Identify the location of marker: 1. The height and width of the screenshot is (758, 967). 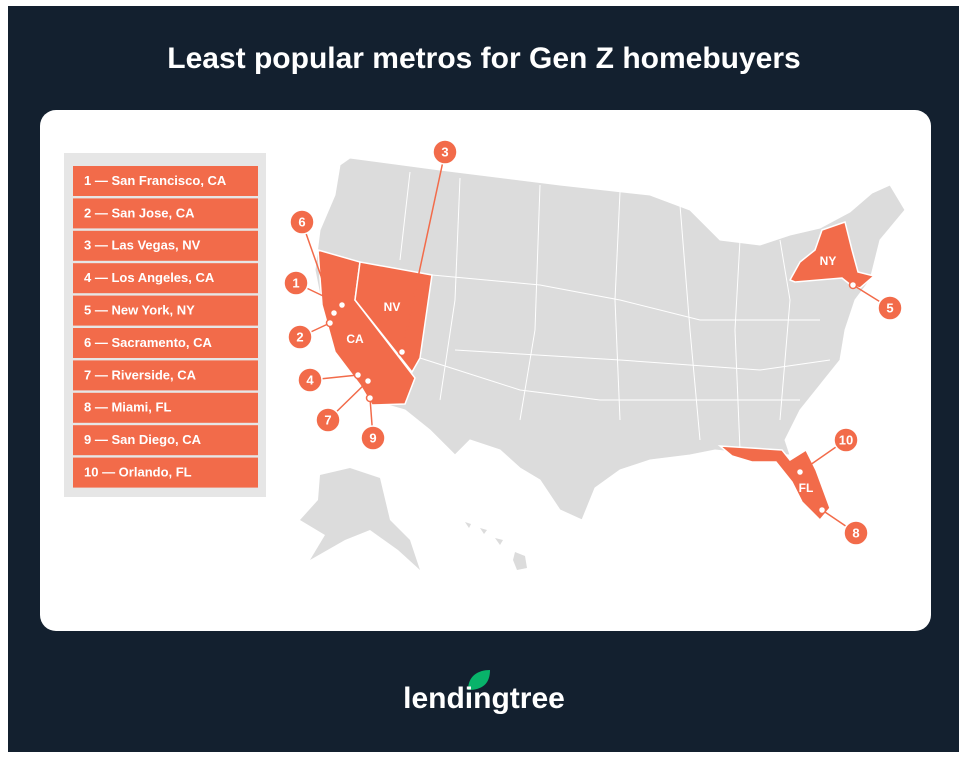
(296, 283).